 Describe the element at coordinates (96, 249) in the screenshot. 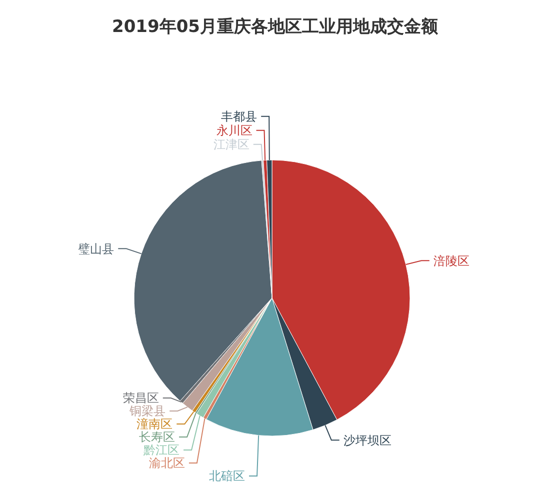

I see `slice-label: 璧山县` at that location.